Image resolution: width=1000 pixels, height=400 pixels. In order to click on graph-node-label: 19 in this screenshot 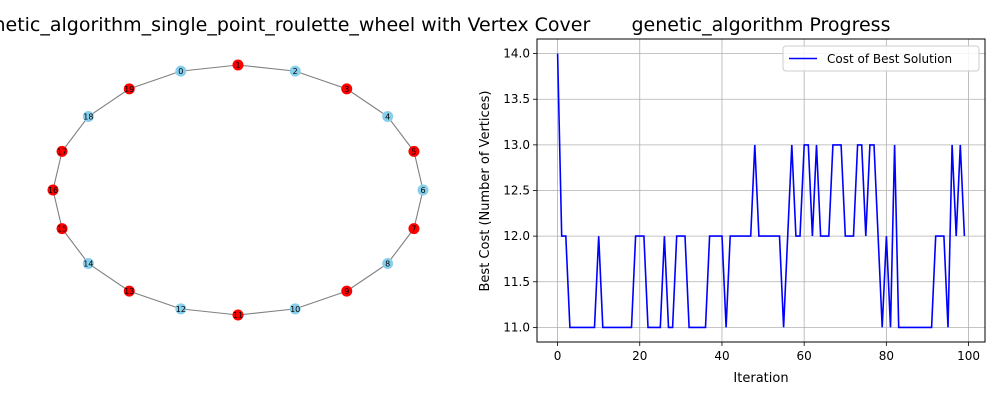, I will do `click(129, 89)`.